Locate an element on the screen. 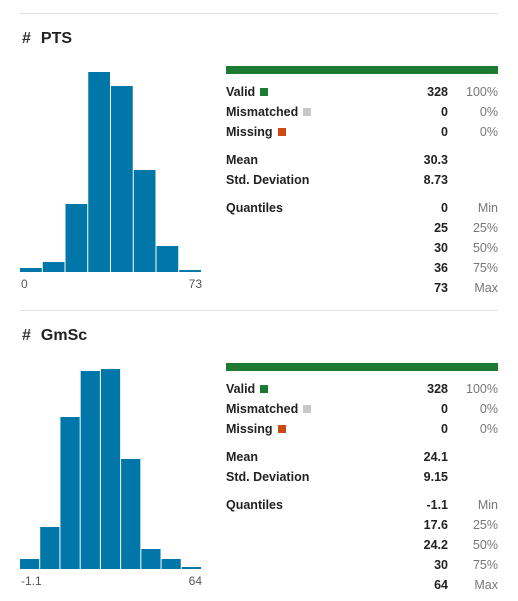 The image size is (518, 601). quantile-value: 17.6 is located at coordinates (435, 525).